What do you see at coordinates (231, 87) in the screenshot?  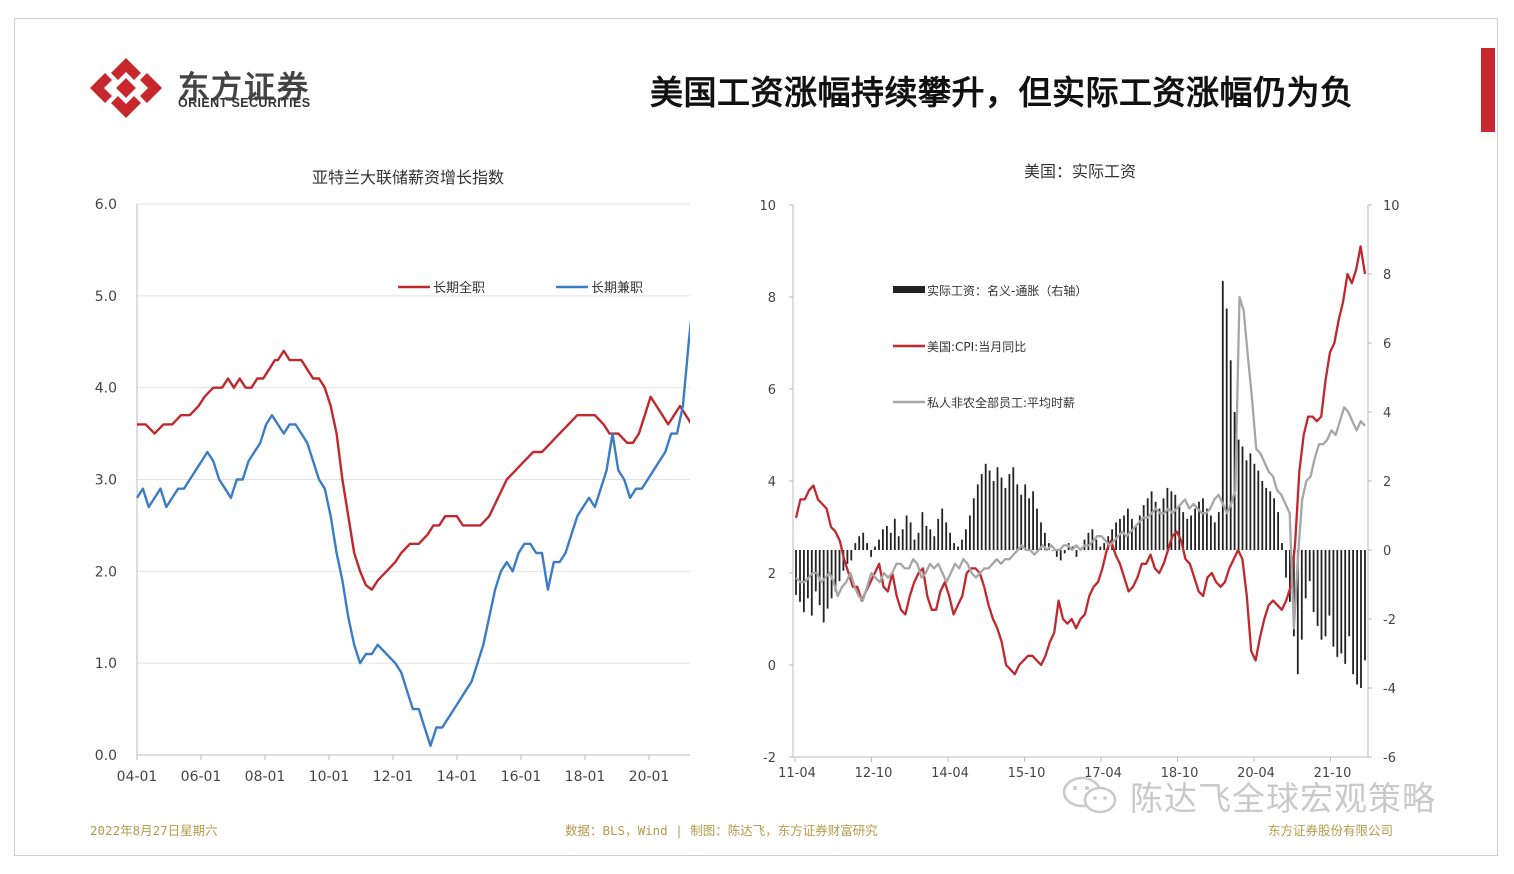 I see `logo: 东方证券 ORIENT SECURITIES` at bounding box center [231, 87].